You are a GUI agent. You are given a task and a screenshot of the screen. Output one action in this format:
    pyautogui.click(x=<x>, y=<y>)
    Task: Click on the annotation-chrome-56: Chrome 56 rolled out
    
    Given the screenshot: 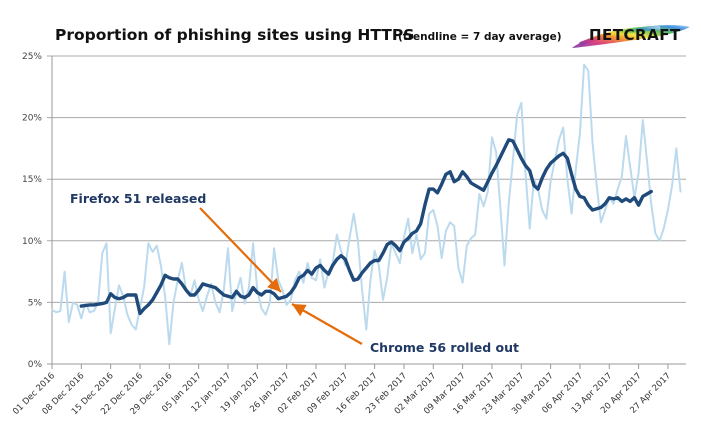 What is the action you would take?
    pyautogui.click(x=444, y=347)
    